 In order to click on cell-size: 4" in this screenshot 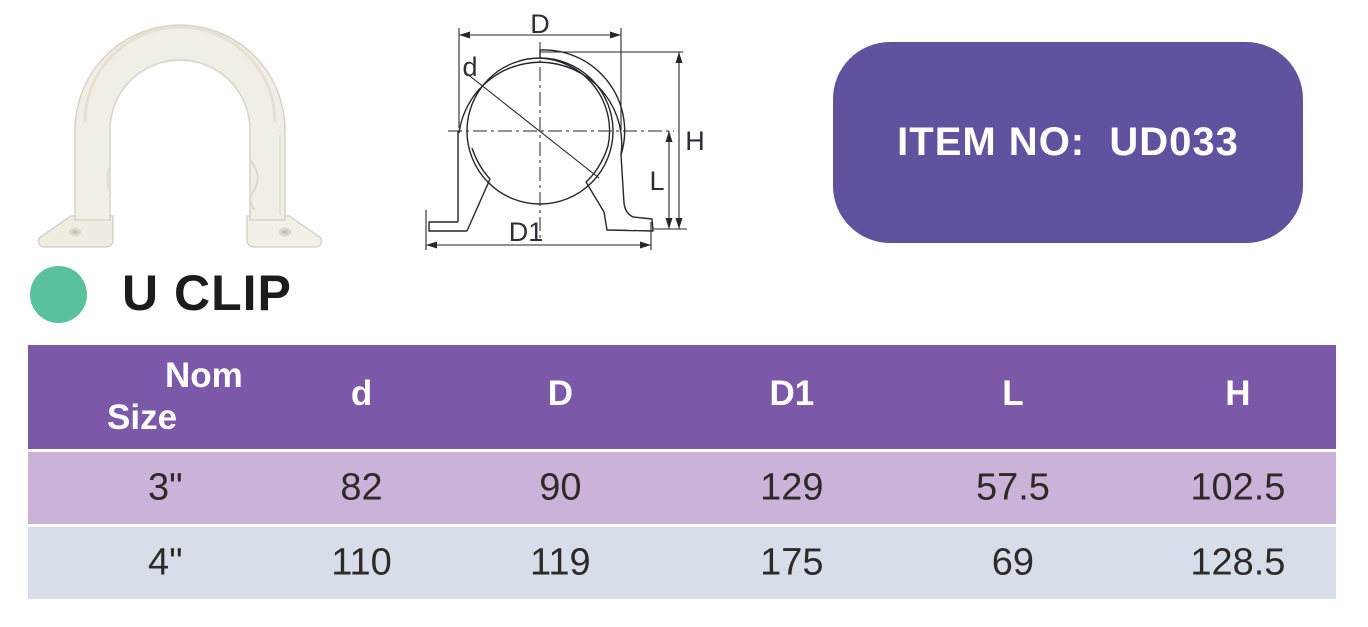, I will do `click(165, 562)`.